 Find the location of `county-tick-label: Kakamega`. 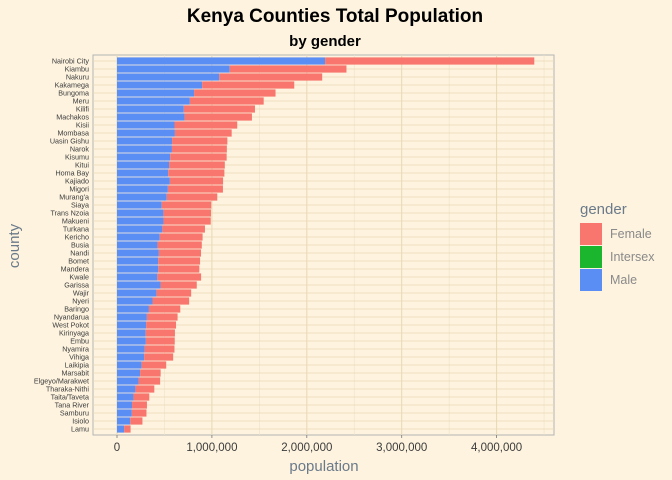

county-tick-label: Kakamega is located at coordinates (72, 85).